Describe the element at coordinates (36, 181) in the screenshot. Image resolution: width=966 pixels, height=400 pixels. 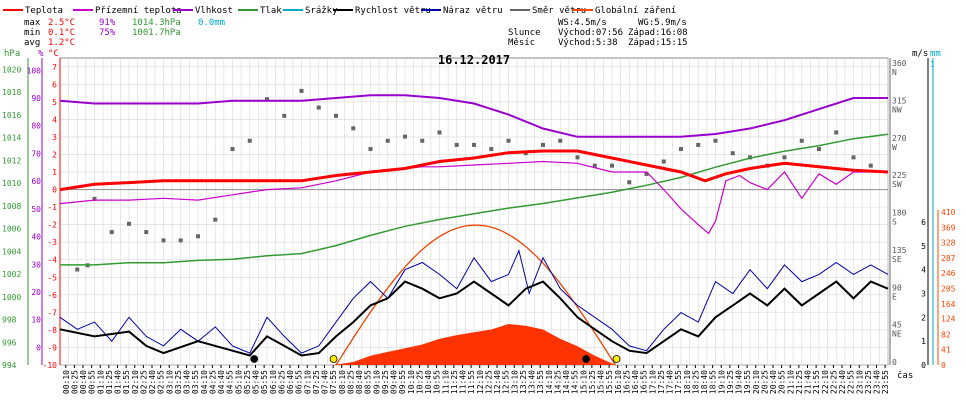
I see `pct-tick-label: 60` at that location.